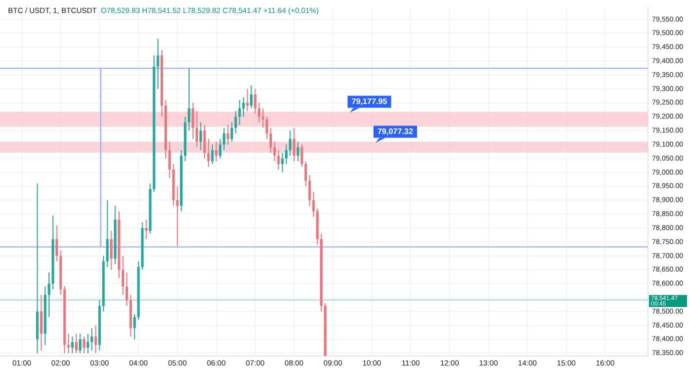  I want to click on band-label: 79,177.95, so click(370, 101).